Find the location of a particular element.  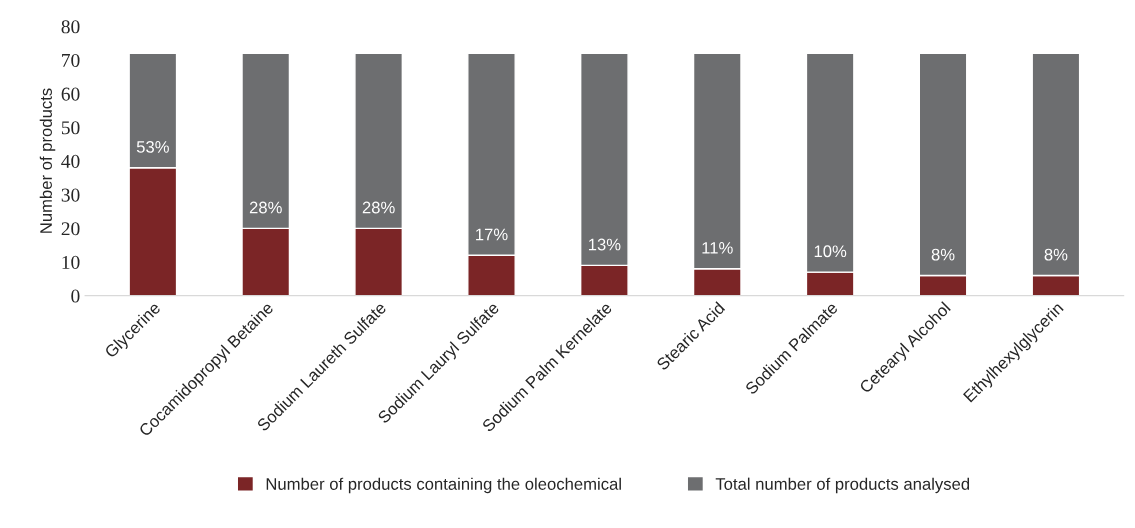

y-tick-label: 50 is located at coordinates (70, 128).